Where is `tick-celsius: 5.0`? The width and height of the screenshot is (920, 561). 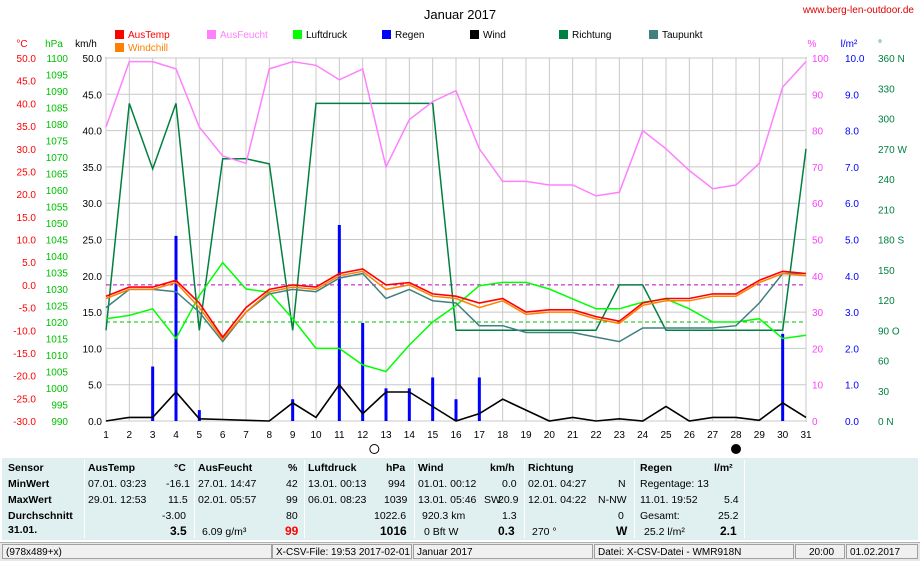
tick-celsius: 5.0 is located at coordinates (29, 263).